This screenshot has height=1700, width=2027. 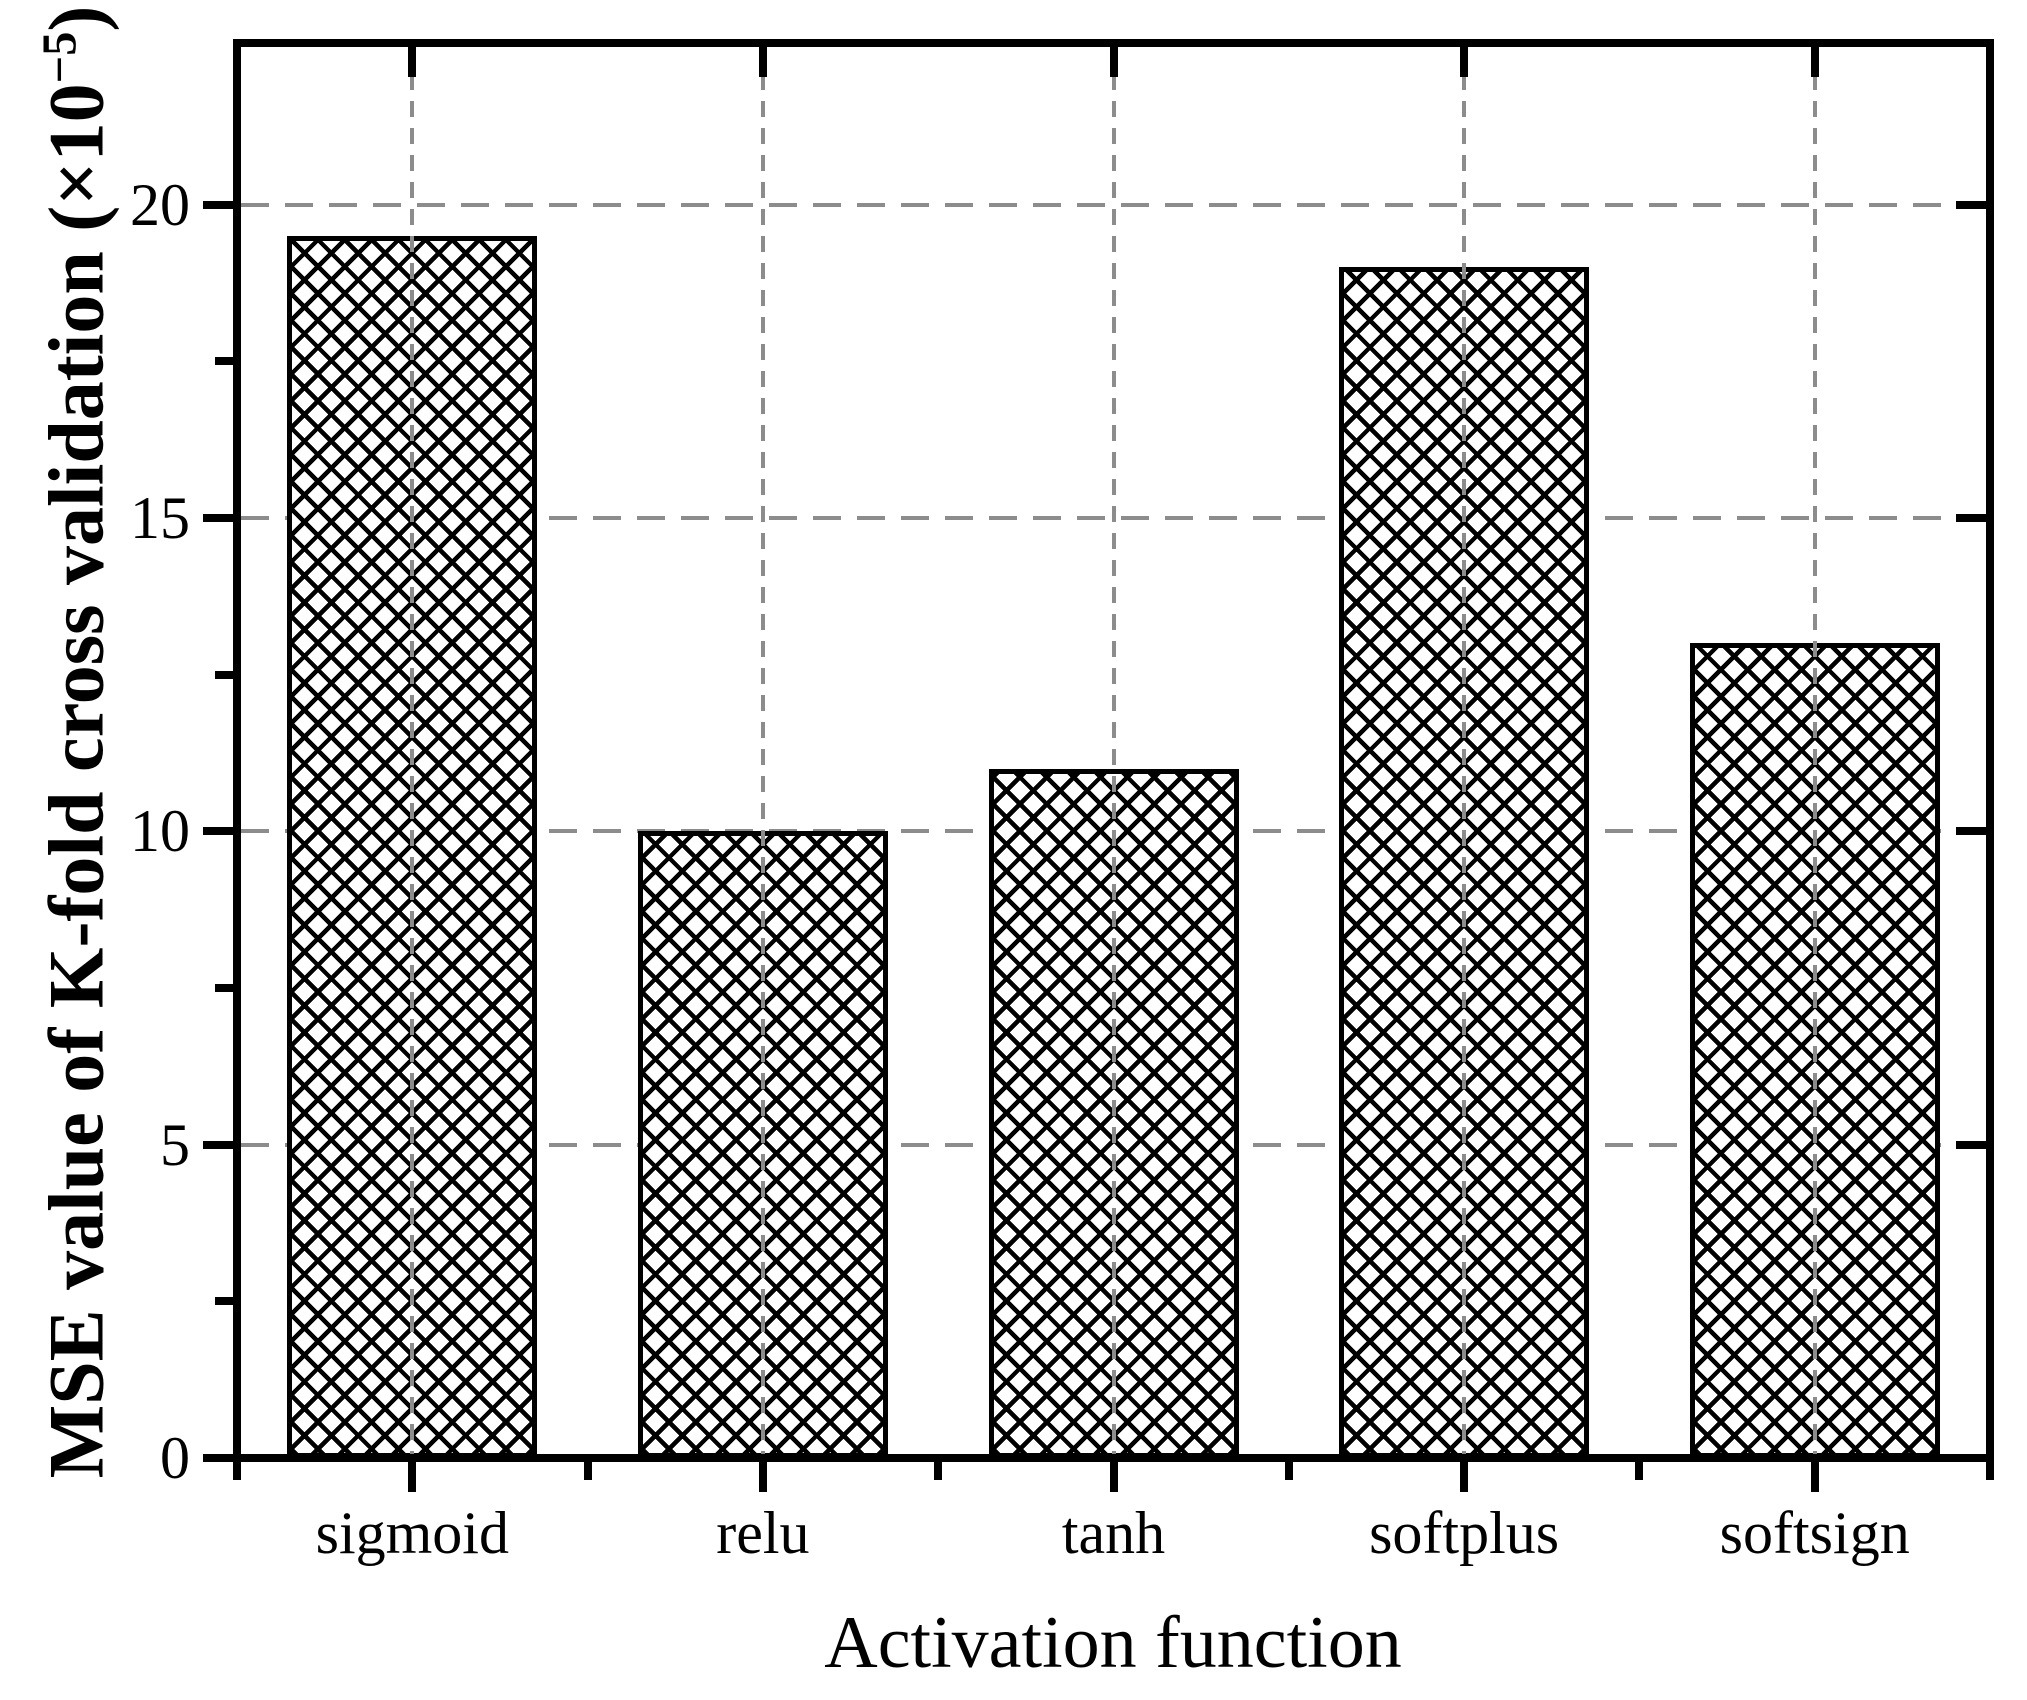 What do you see at coordinates (224, 1301) in the screenshot?
I see `y-axis-minor-tick-2.5` at bounding box center [224, 1301].